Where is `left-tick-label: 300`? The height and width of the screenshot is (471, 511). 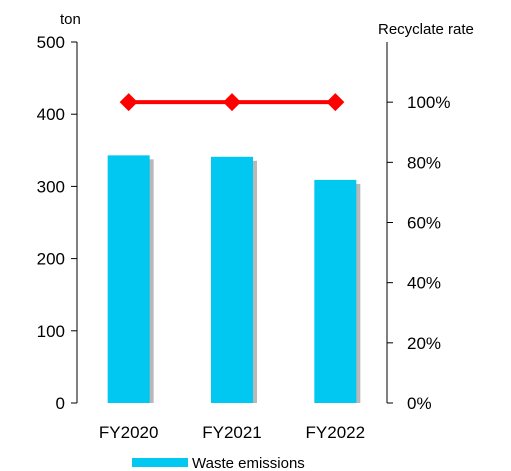 left-tick-label: 300 is located at coordinates (51, 186).